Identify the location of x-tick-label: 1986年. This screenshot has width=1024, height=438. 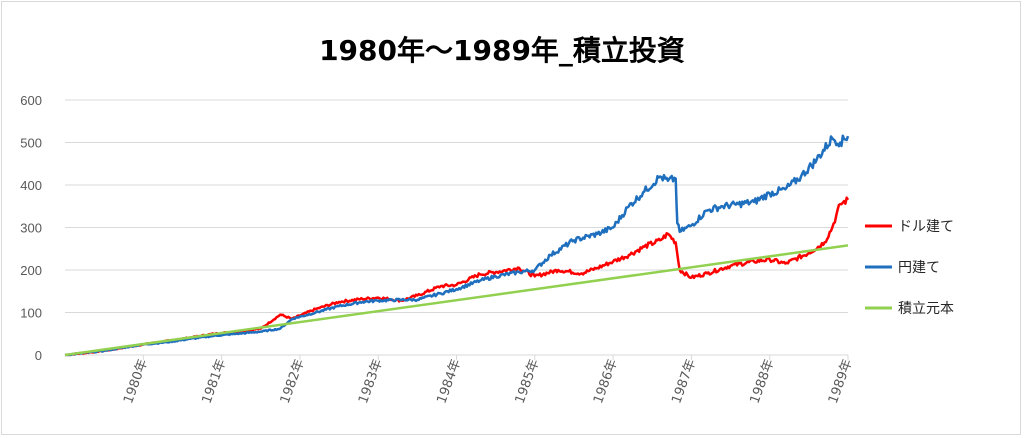
(606, 381).